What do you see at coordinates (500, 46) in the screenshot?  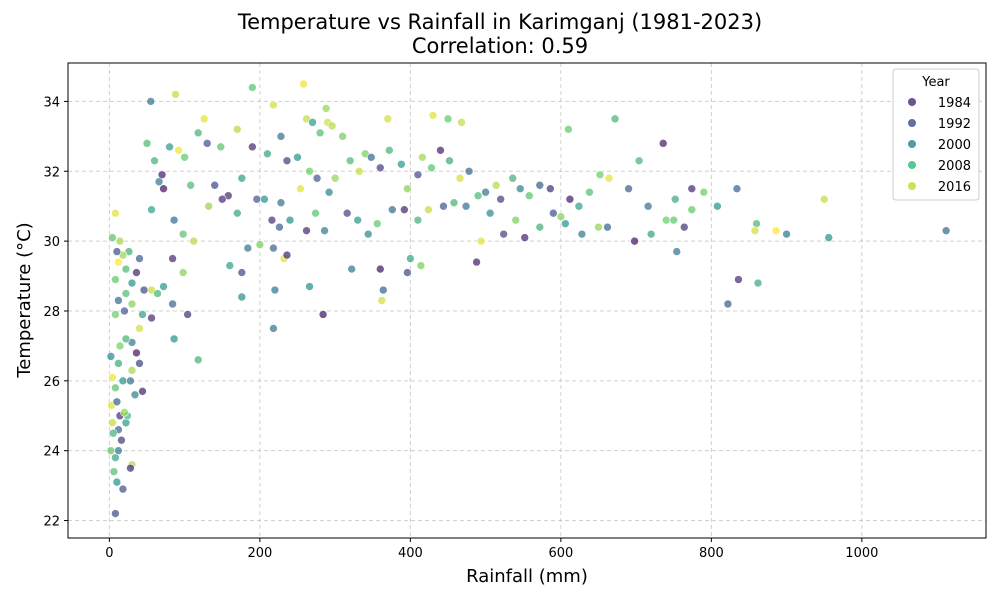 I see `chart-subtitle: Correlation: 0.59` at bounding box center [500, 46].